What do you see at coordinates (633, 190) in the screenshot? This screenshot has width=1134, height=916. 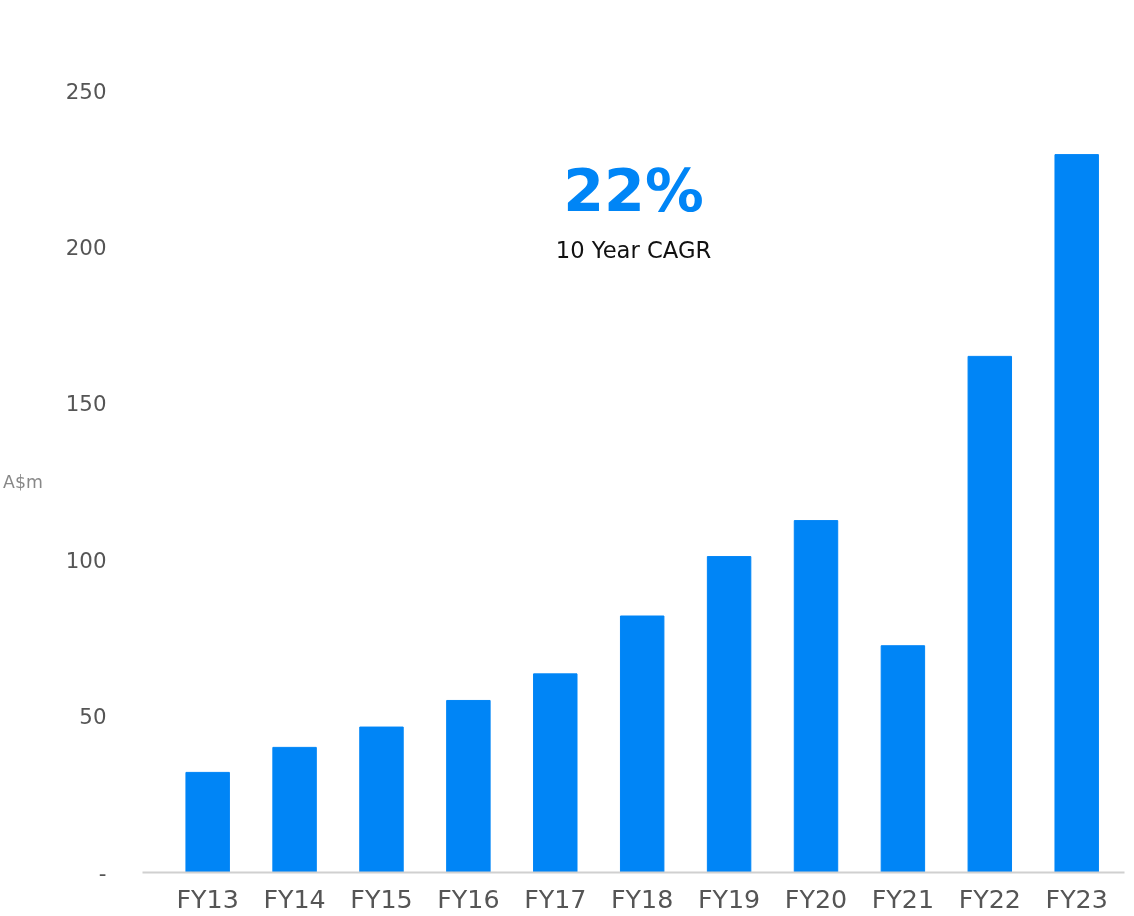 I see `annotation: 22%` at bounding box center [633, 190].